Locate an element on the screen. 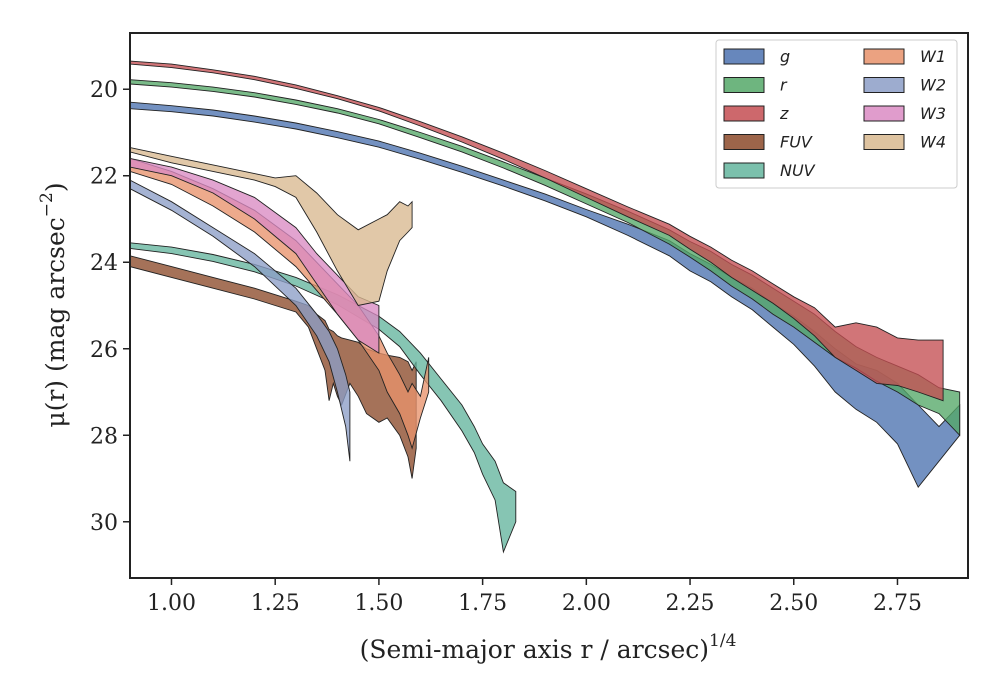  legend-label-w3: W3 is located at coordinates (933, 113).